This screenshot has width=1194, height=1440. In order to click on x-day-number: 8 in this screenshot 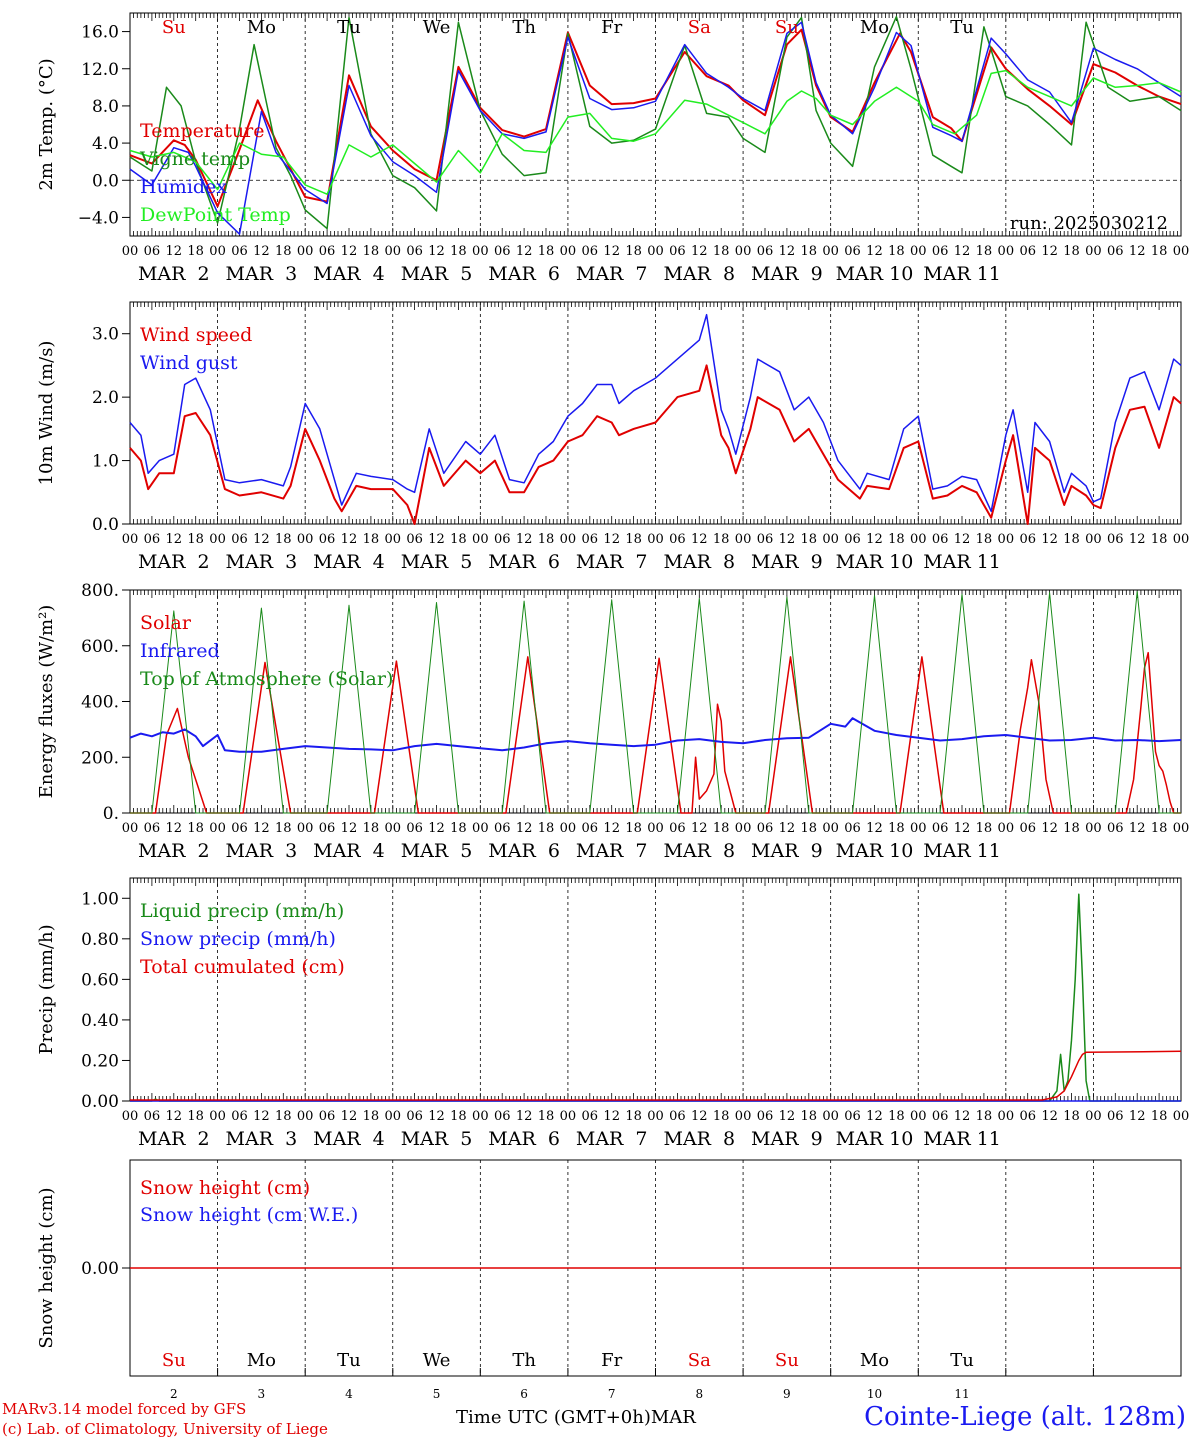, I will do `click(699, 1394)`.